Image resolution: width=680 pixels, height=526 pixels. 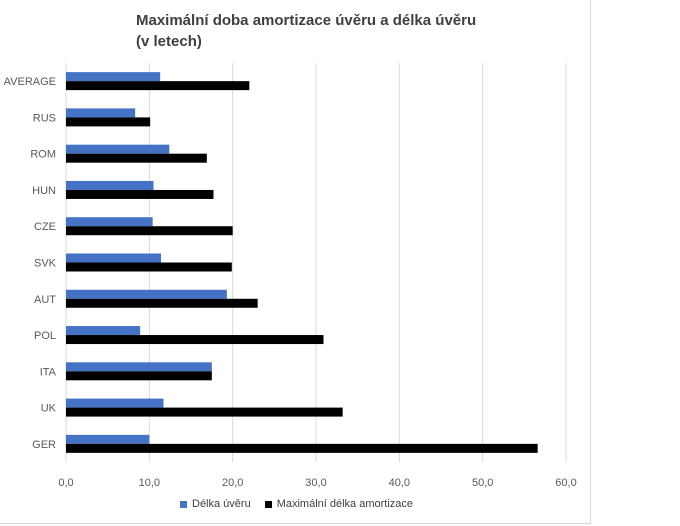 What do you see at coordinates (65, 483) in the screenshot?
I see `x-tick-label: 0,0` at bounding box center [65, 483].